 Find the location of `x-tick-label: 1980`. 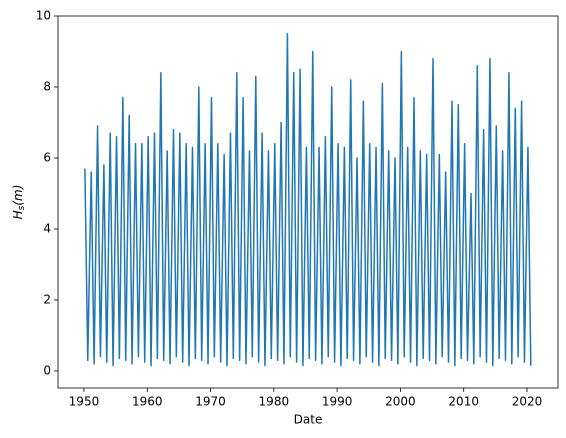

x-tick-label: 1980 is located at coordinates (274, 402).